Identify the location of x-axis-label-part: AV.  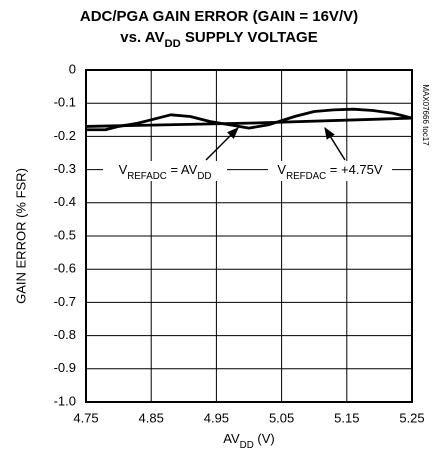
(231, 438).